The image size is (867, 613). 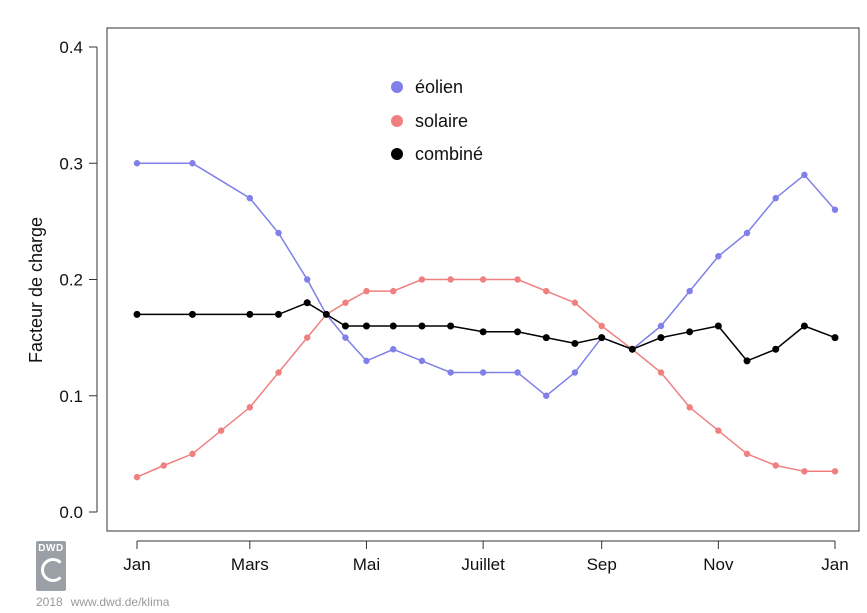 I want to click on dwd-logo: DWD, so click(x=51, y=566).